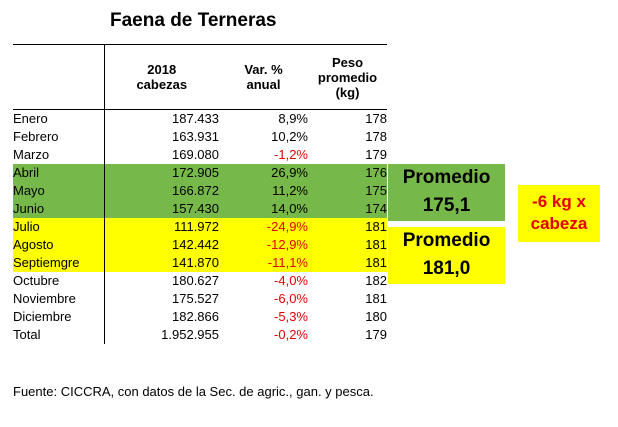 The image size is (618, 427). I want to click on var-cell: -4,0%, so click(291, 280).